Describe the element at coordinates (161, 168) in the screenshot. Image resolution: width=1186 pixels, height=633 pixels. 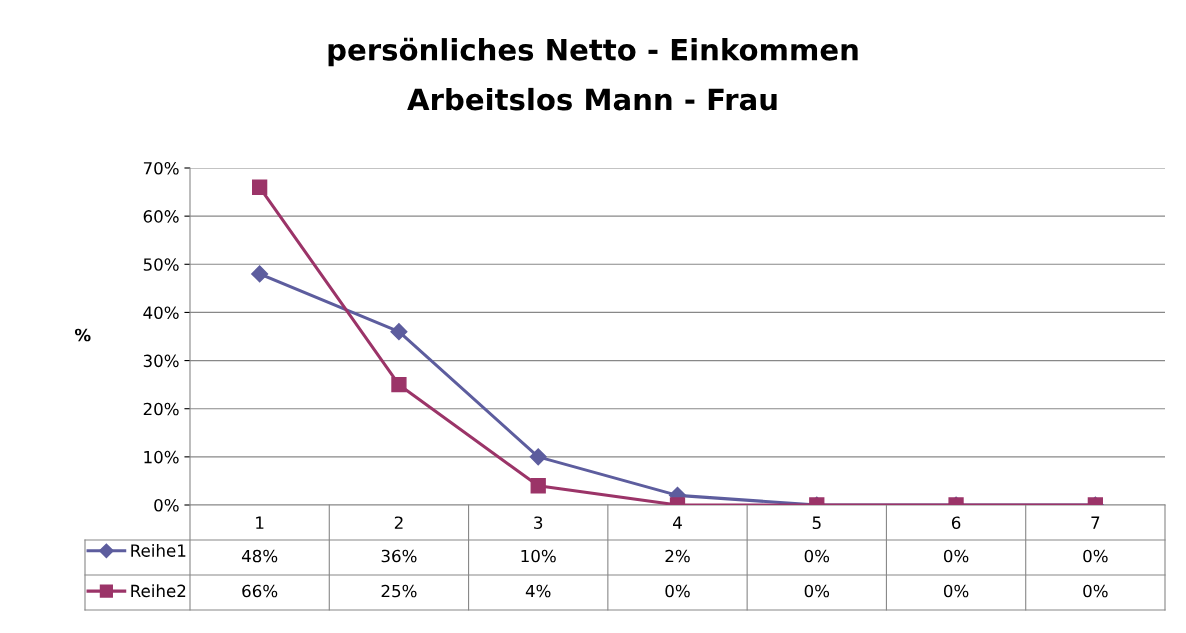
I see `y-tick-label: 70%` at that location.